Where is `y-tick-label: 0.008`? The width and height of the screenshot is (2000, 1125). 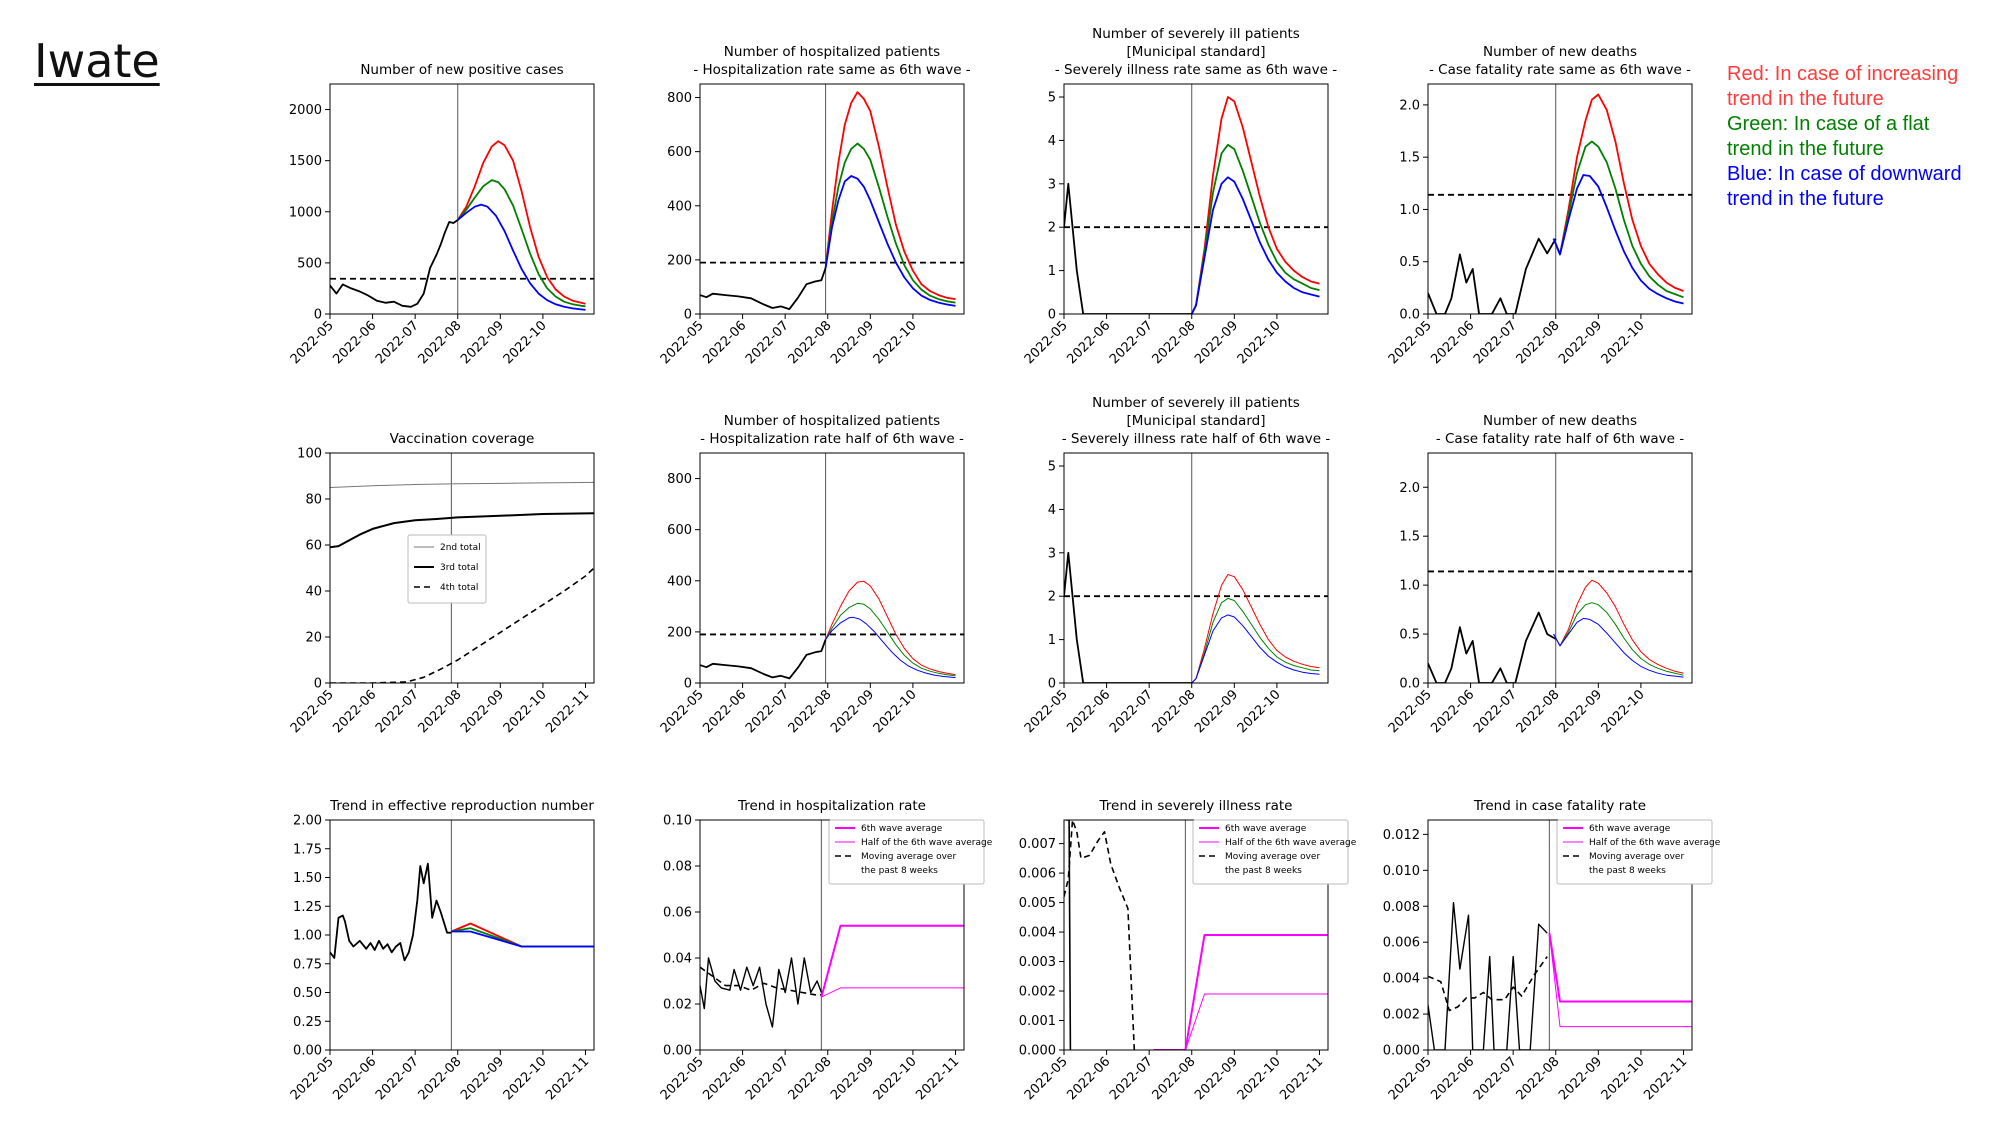 y-tick-label: 0.008 is located at coordinates (1401, 907).